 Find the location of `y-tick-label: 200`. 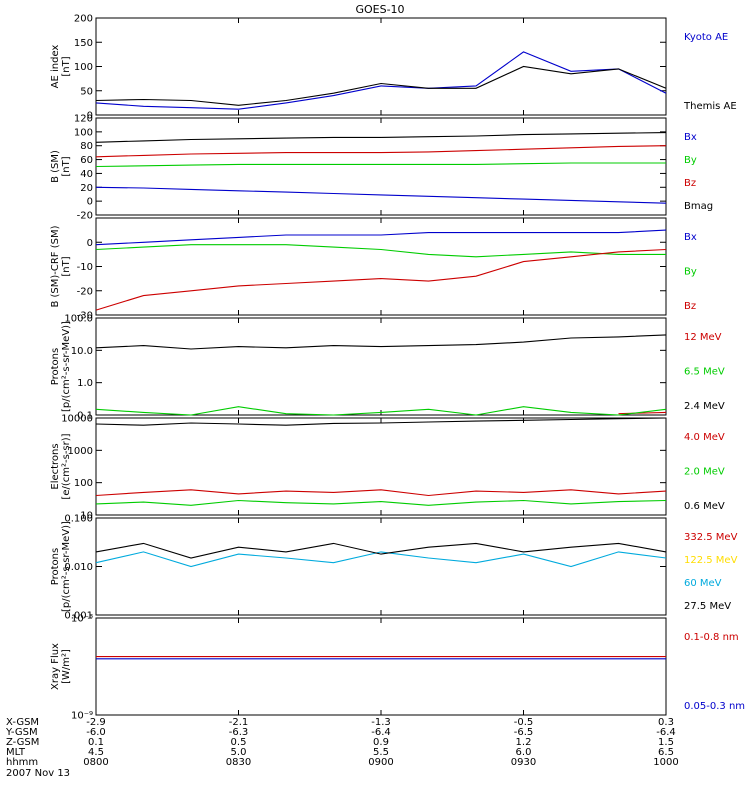

y-tick-label: 200 is located at coordinates (83, 19).